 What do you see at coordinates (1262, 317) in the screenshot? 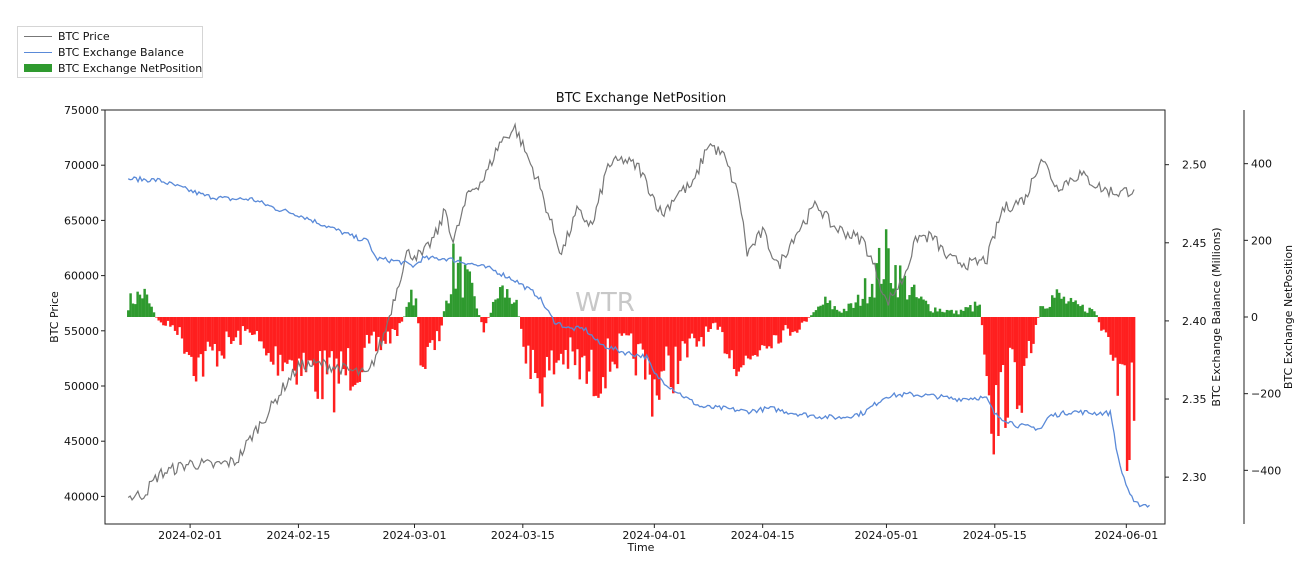
I see `netposition-axis-ticks: −400 −200 0 200 400` at bounding box center [1262, 317].